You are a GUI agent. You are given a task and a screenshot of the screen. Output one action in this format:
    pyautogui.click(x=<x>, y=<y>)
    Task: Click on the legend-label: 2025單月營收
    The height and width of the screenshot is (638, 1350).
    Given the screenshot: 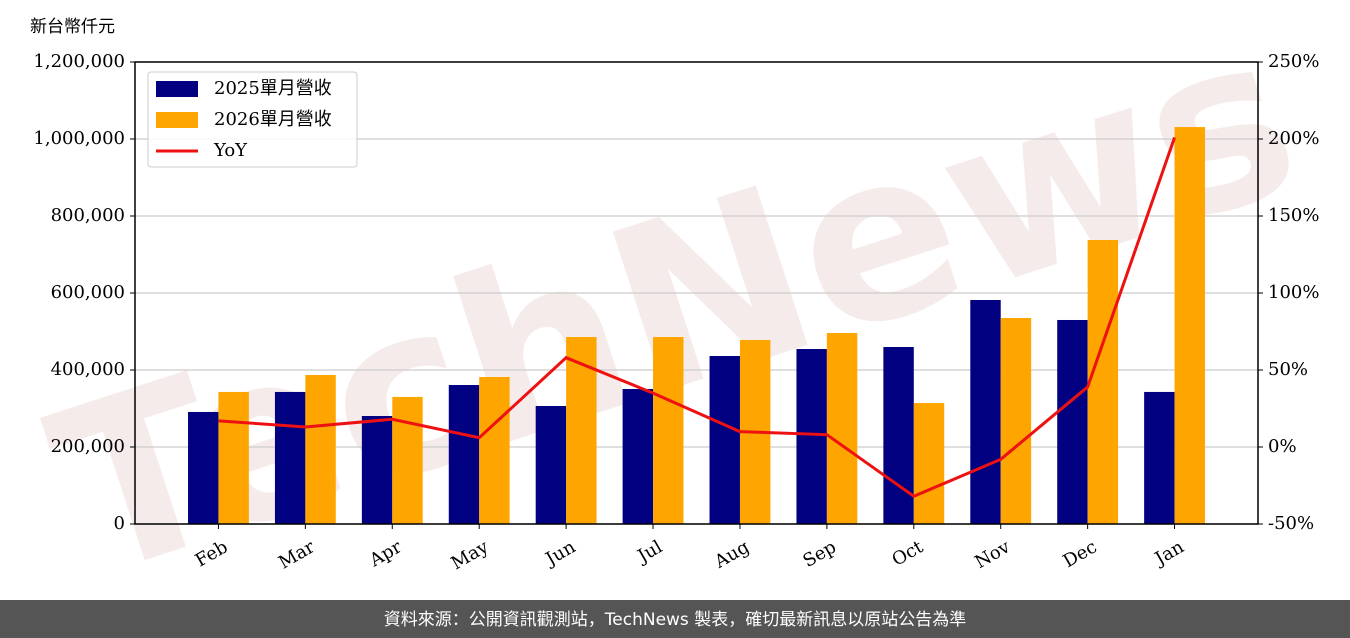 What is the action you would take?
    pyautogui.click(x=273, y=88)
    